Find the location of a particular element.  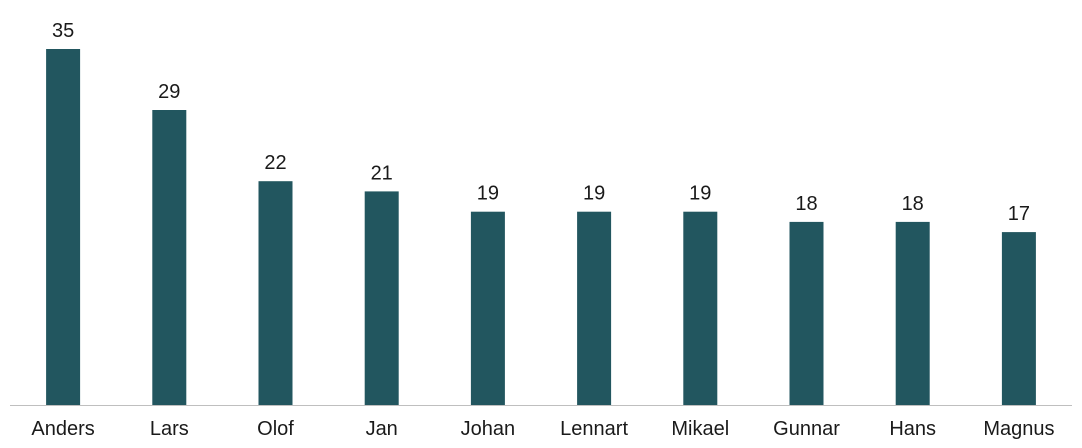

x-tick-label-magnus: Magnus is located at coordinates (1018, 429).